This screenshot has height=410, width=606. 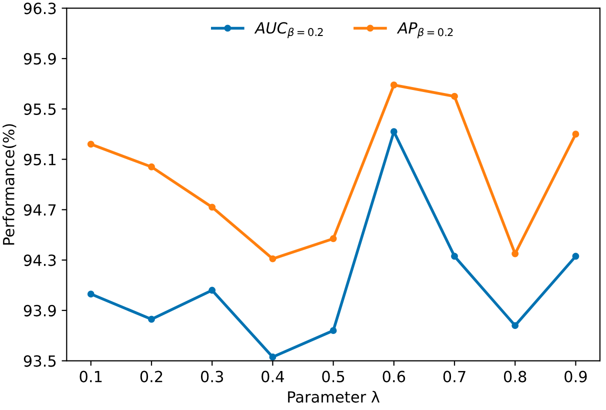 I want to click on x-tick-label: 0.7, so click(x=454, y=376).